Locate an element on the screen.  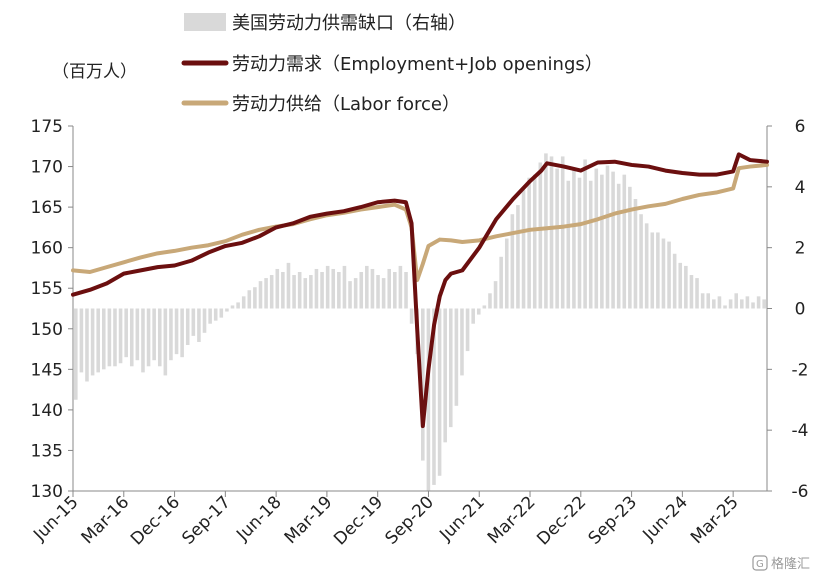
left-tick-label: 135 is located at coordinates (47, 451).